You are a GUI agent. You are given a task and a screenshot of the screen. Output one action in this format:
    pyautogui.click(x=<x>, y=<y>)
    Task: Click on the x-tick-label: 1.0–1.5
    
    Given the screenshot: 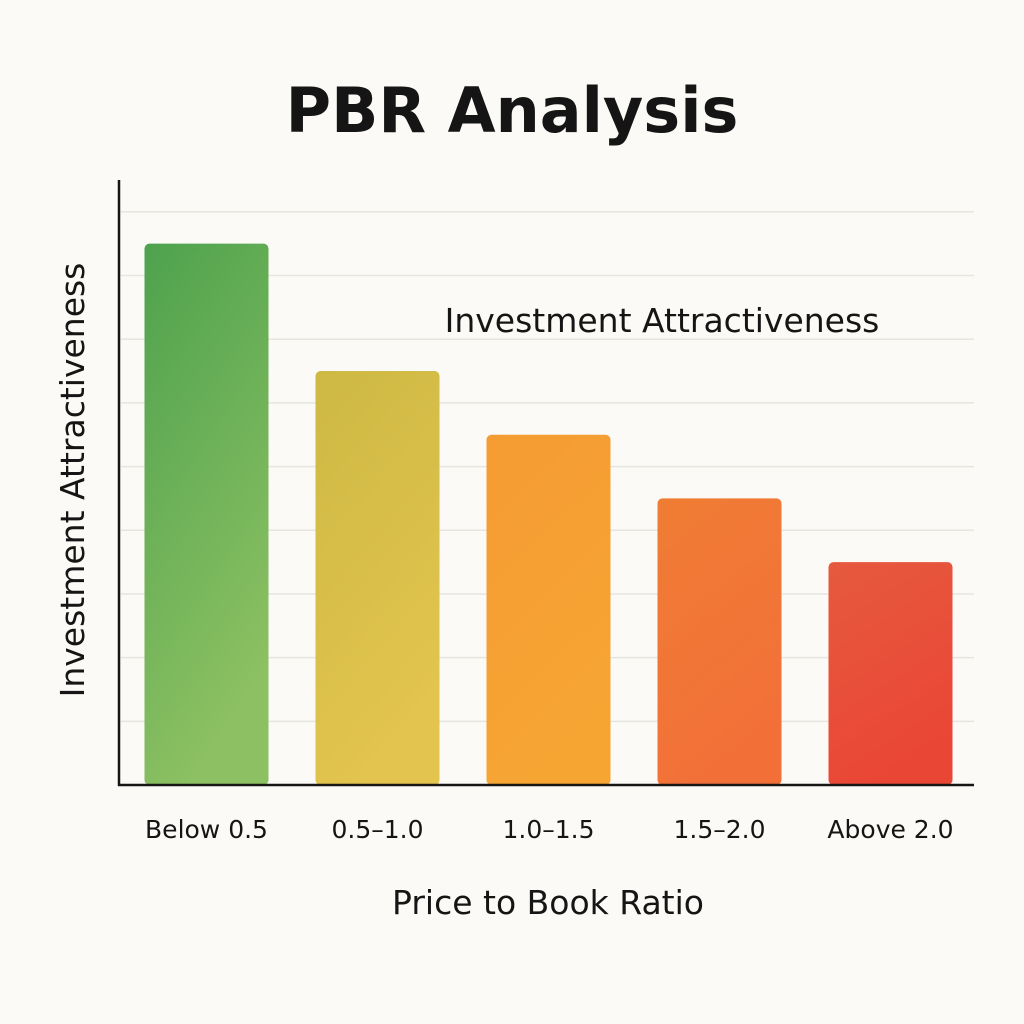 What is the action you would take?
    pyautogui.click(x=548, y=829)
    